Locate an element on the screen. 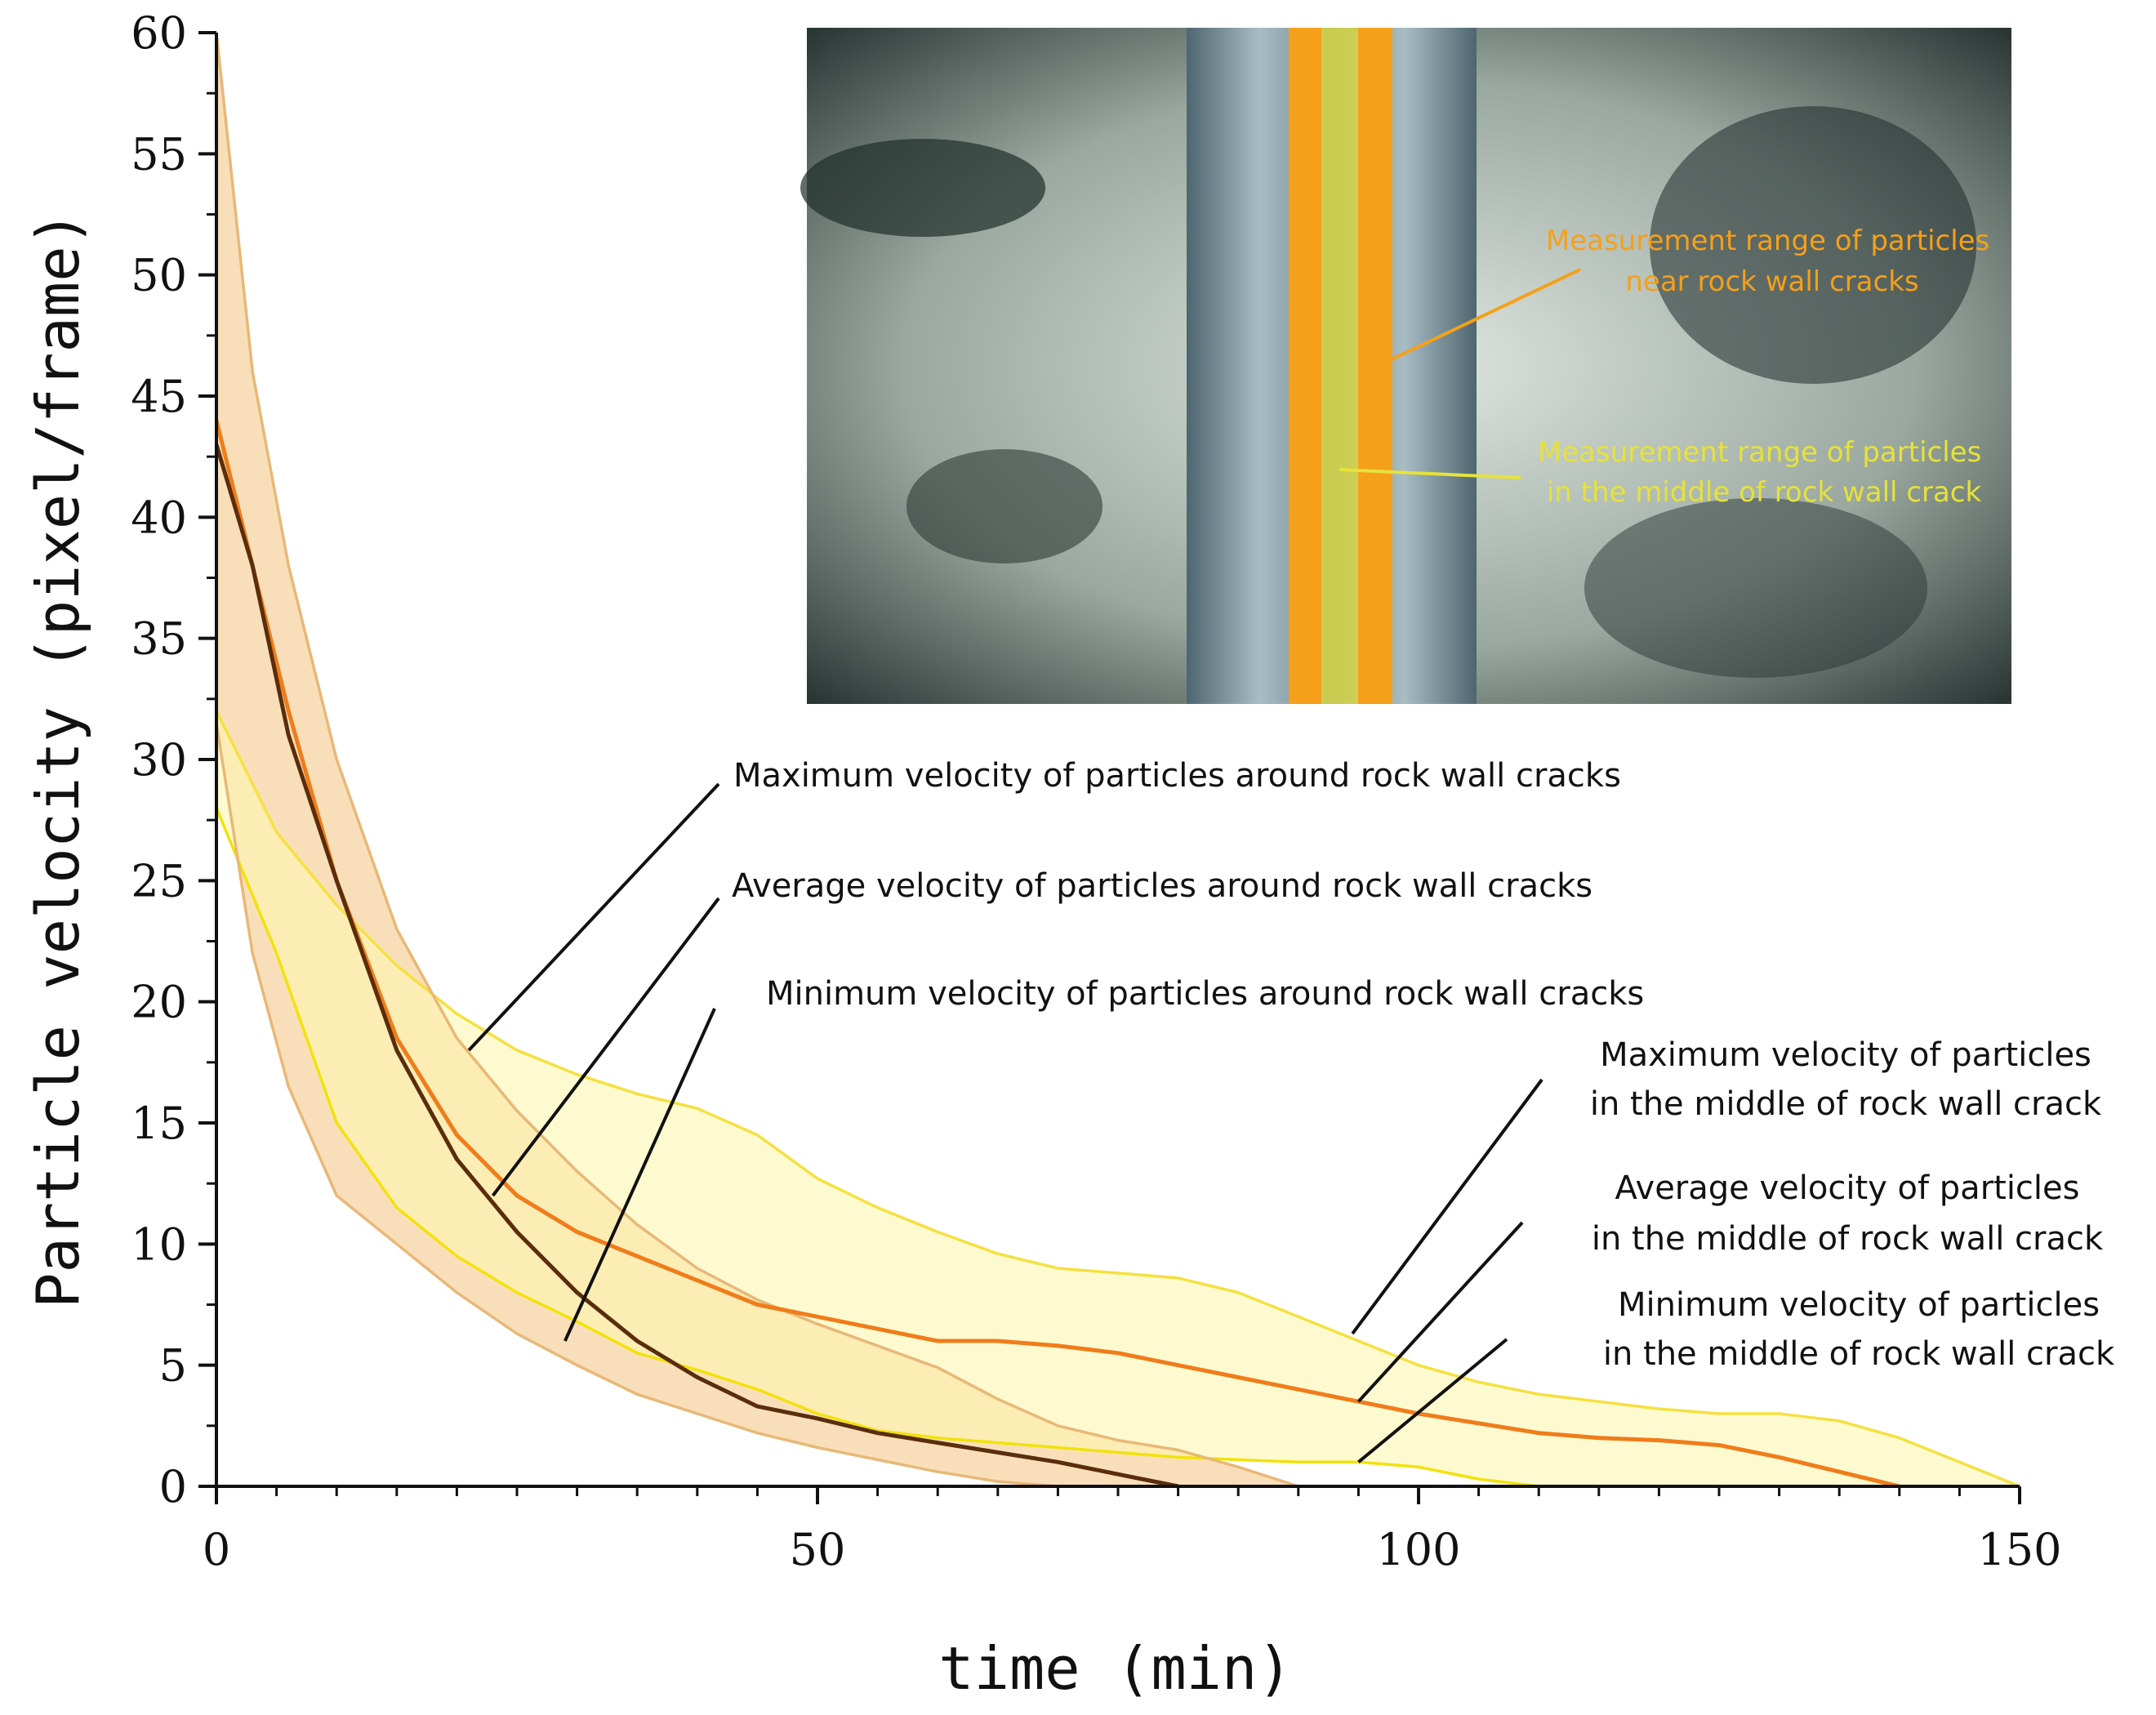 The width and height of the screenshot is (2156, 1715). y-tick-label: 20 is located at coordinates (159, 1003).